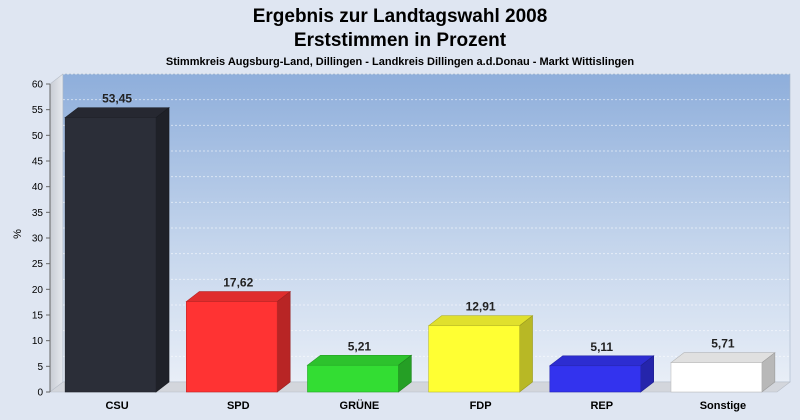 This screenshot has height=420, width=800. What do you see at coordinates (40, 393) in the screenshot?
I see `y-tick-label: 0` at bounding box center [40, 393].